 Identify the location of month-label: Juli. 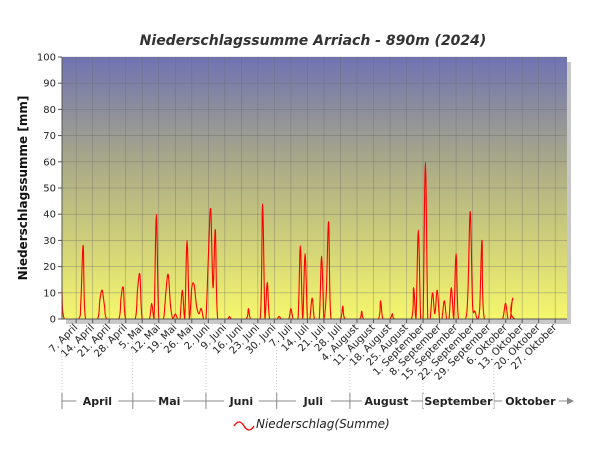
(313, 401).